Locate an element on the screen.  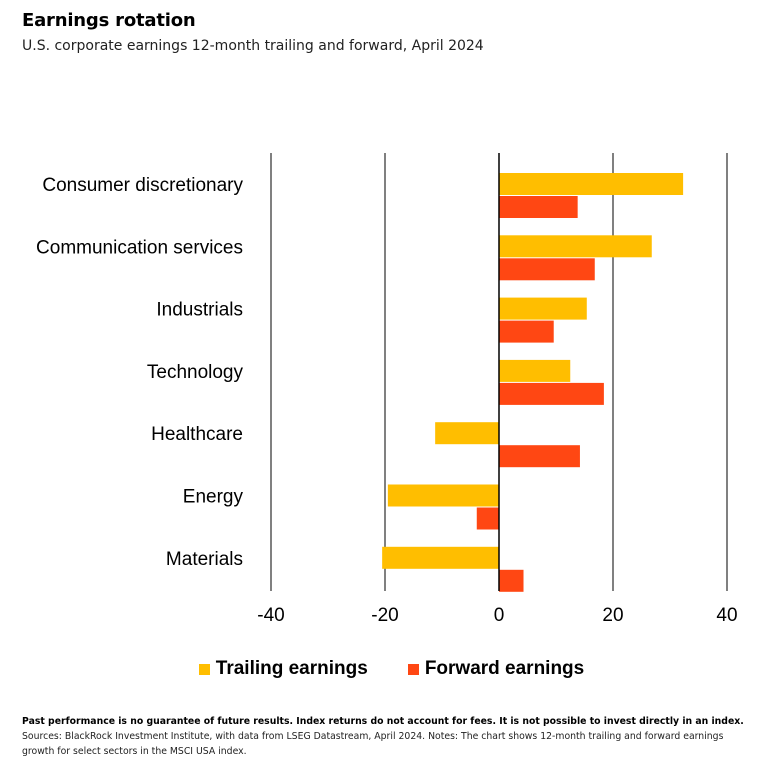
x-tick-label: 40 is located at coordinates (726, 615).